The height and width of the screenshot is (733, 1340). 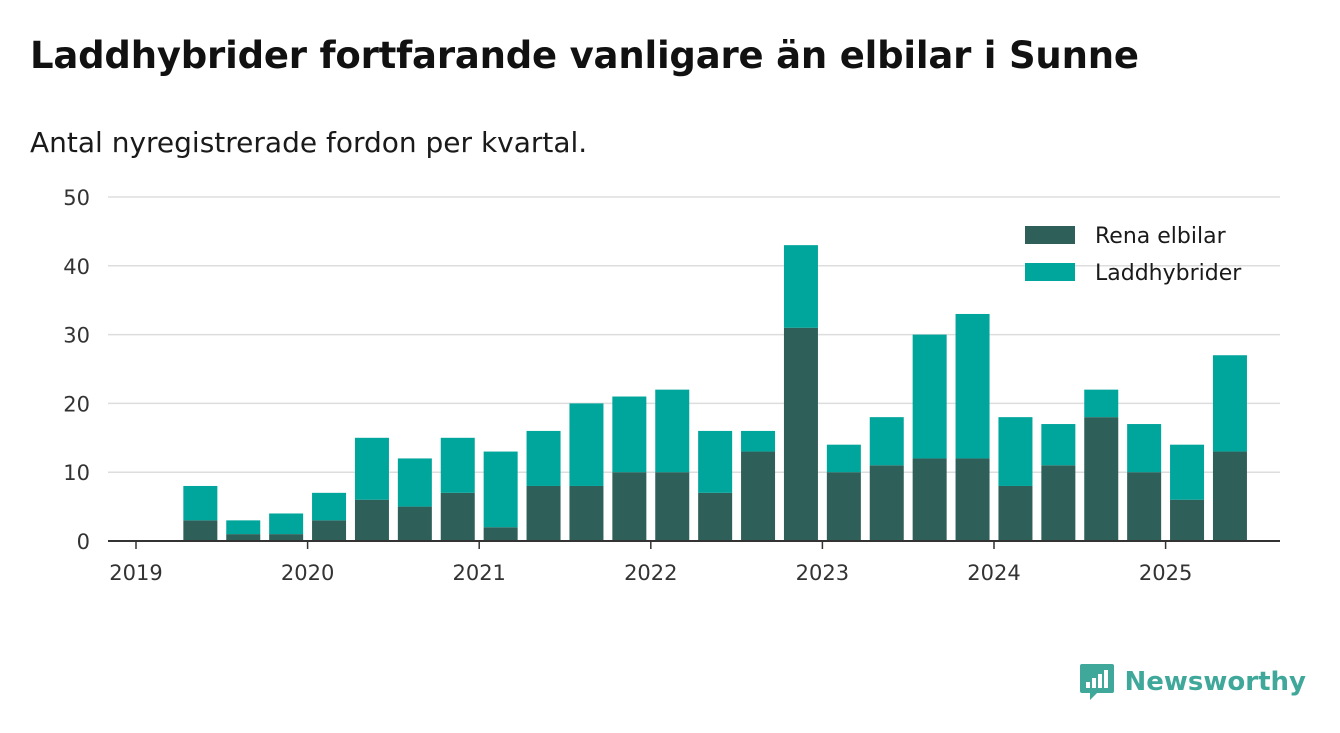 I want to click on y-tick-label: 40, so click(x=76, y=267).